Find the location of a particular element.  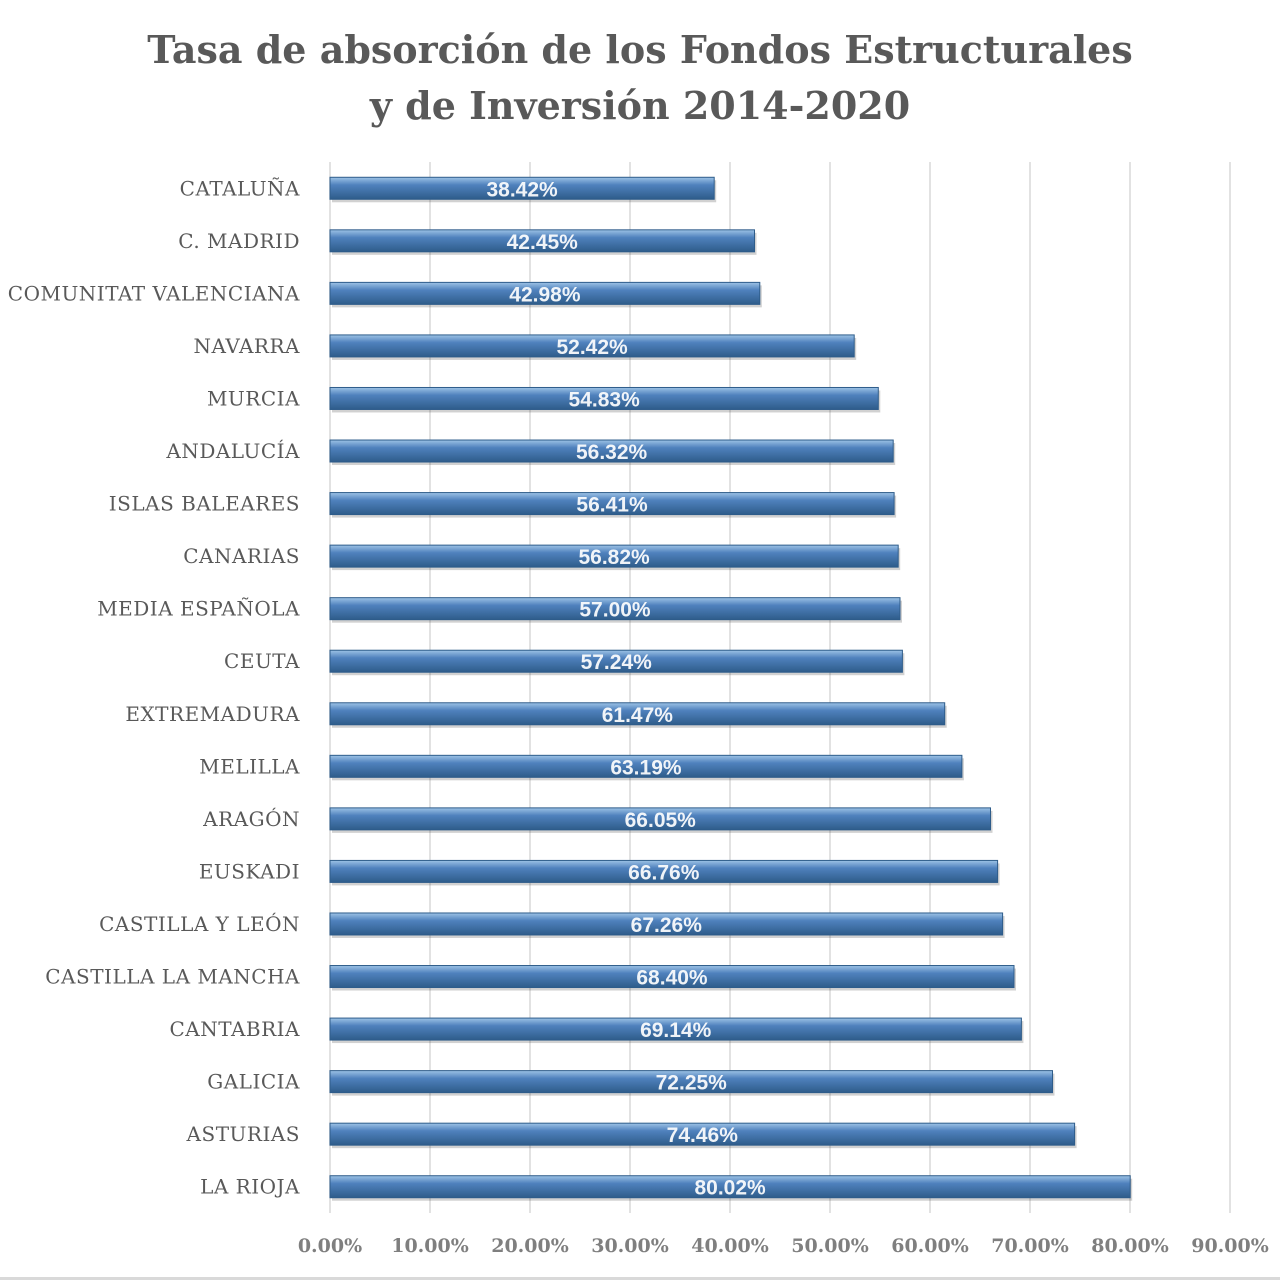

category-label-1: C. MADRID is located at coordinates (239, 241).